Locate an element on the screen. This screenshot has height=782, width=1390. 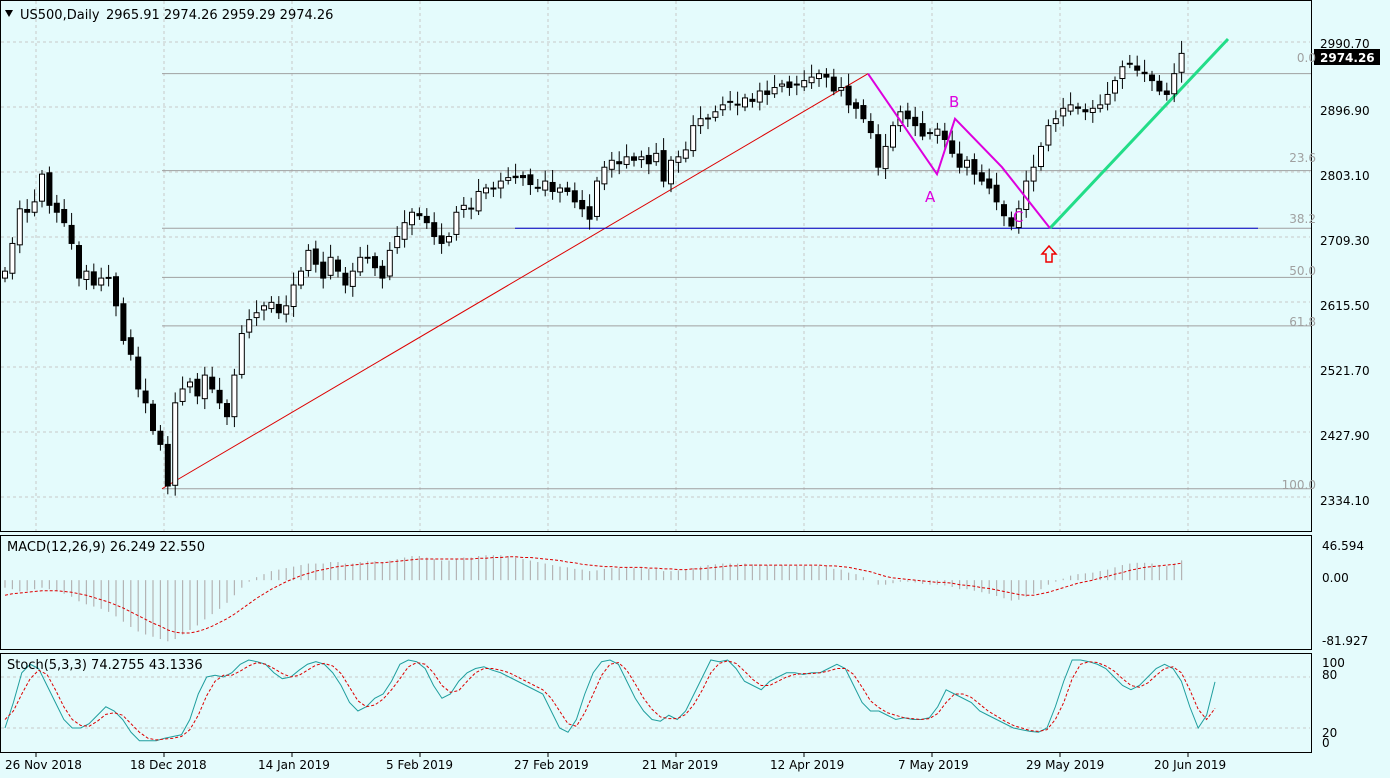
stoch-axis-label: 0 is located at coordinates (1326, 743).